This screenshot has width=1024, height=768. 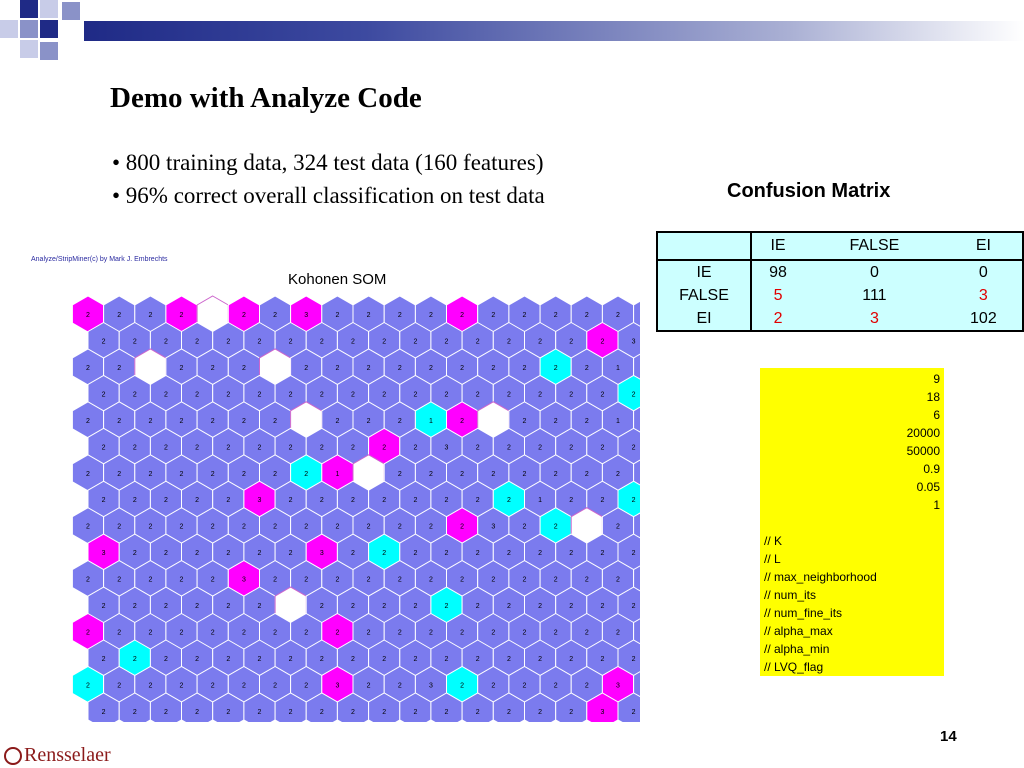 I want to click on table-cell: 0, so click(x=874, y=272).